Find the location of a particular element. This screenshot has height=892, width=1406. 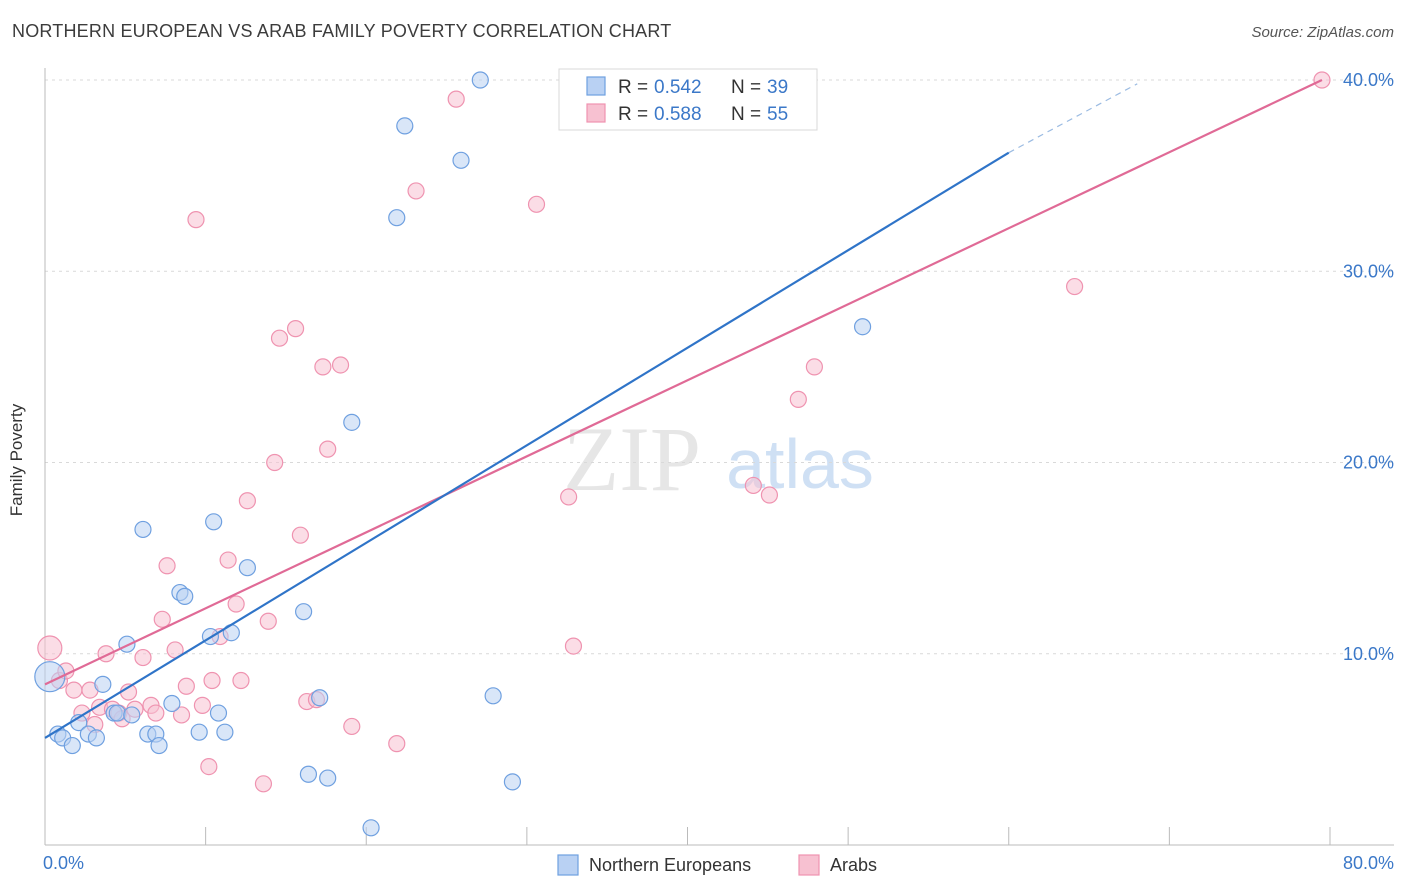

legend-r-value: 0.588 is located at coordinates (678, 114).